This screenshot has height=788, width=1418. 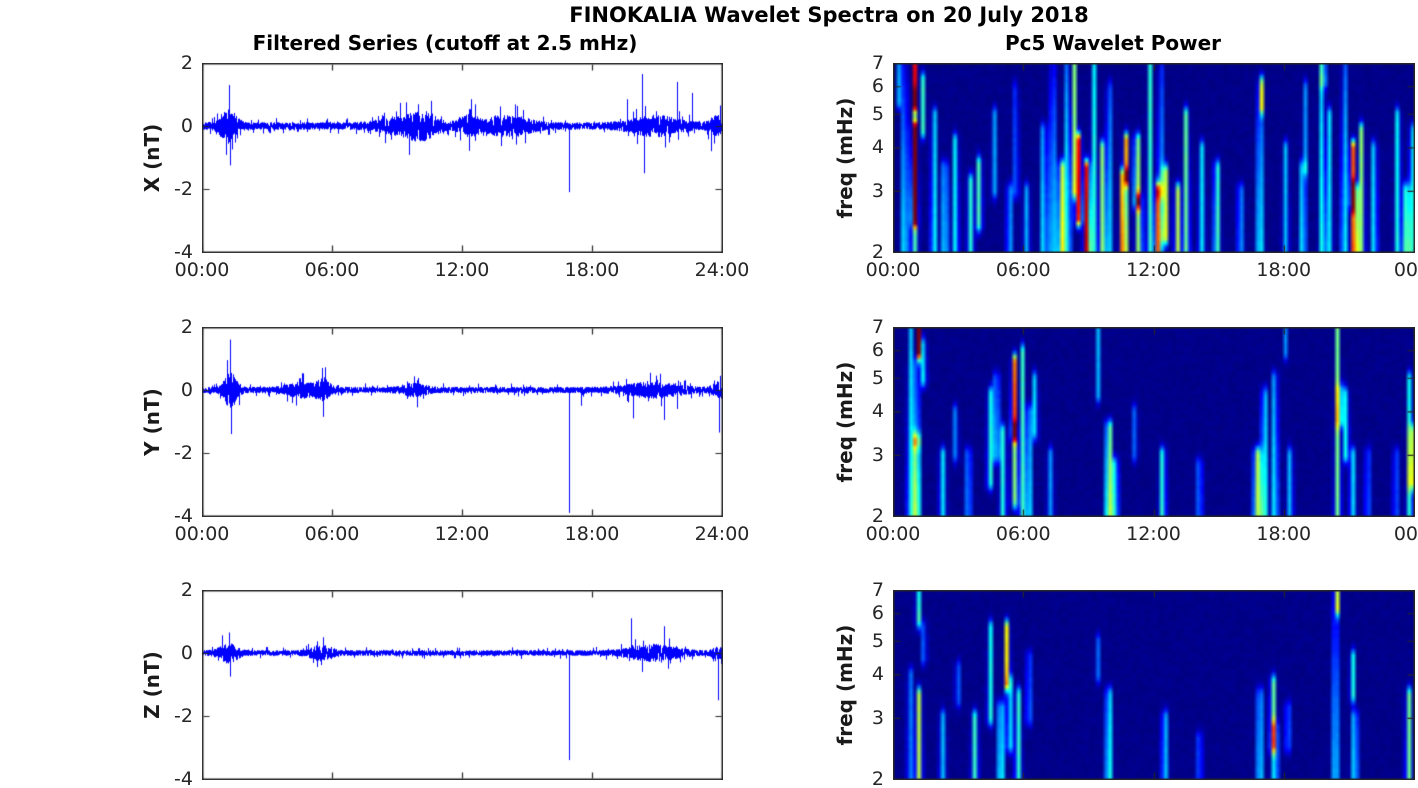 What do you see at coordinates (445, 43) in the screenshot?
I see `left-column-title: Filtered Series (cutoff at 2.5 mHz)` at bounding box center [445, 43].